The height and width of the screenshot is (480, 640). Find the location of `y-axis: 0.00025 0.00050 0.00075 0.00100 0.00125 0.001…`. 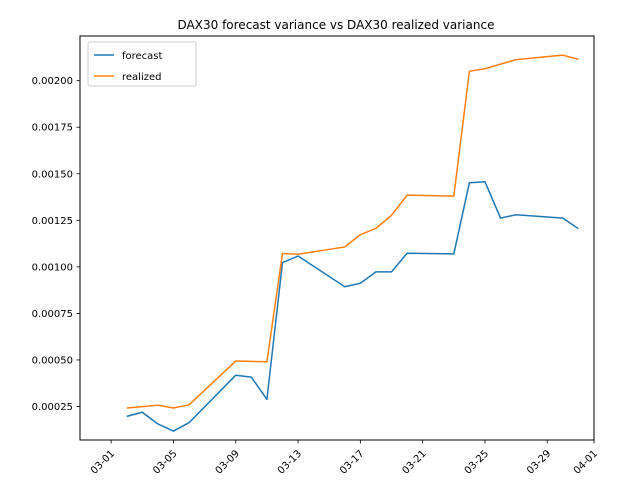

y-axis: 0.00025 0.00050 0.00075 0.00100 0.00125 0.001… is located at coordinates (56, 244).